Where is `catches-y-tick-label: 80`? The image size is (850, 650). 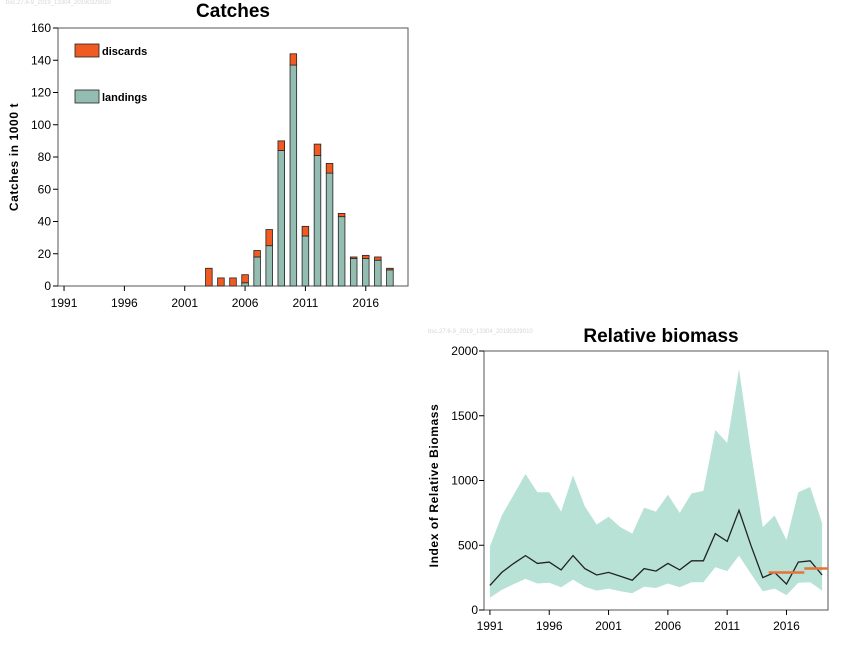
catches-y-tick-label: 80 is located at coordinates (45, 157).